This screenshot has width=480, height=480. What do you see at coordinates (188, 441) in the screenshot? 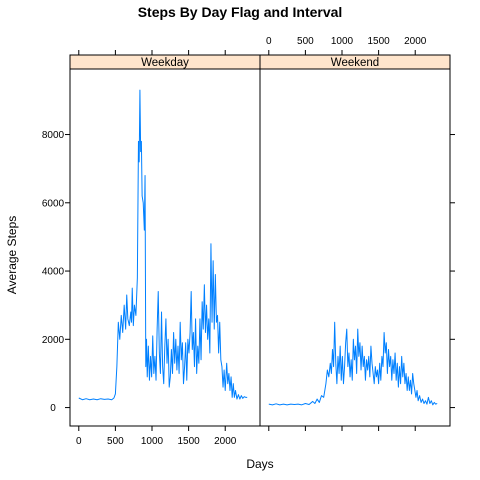
I see `x-tick-label-bottom: 1500` at bounding box center [188, 441].